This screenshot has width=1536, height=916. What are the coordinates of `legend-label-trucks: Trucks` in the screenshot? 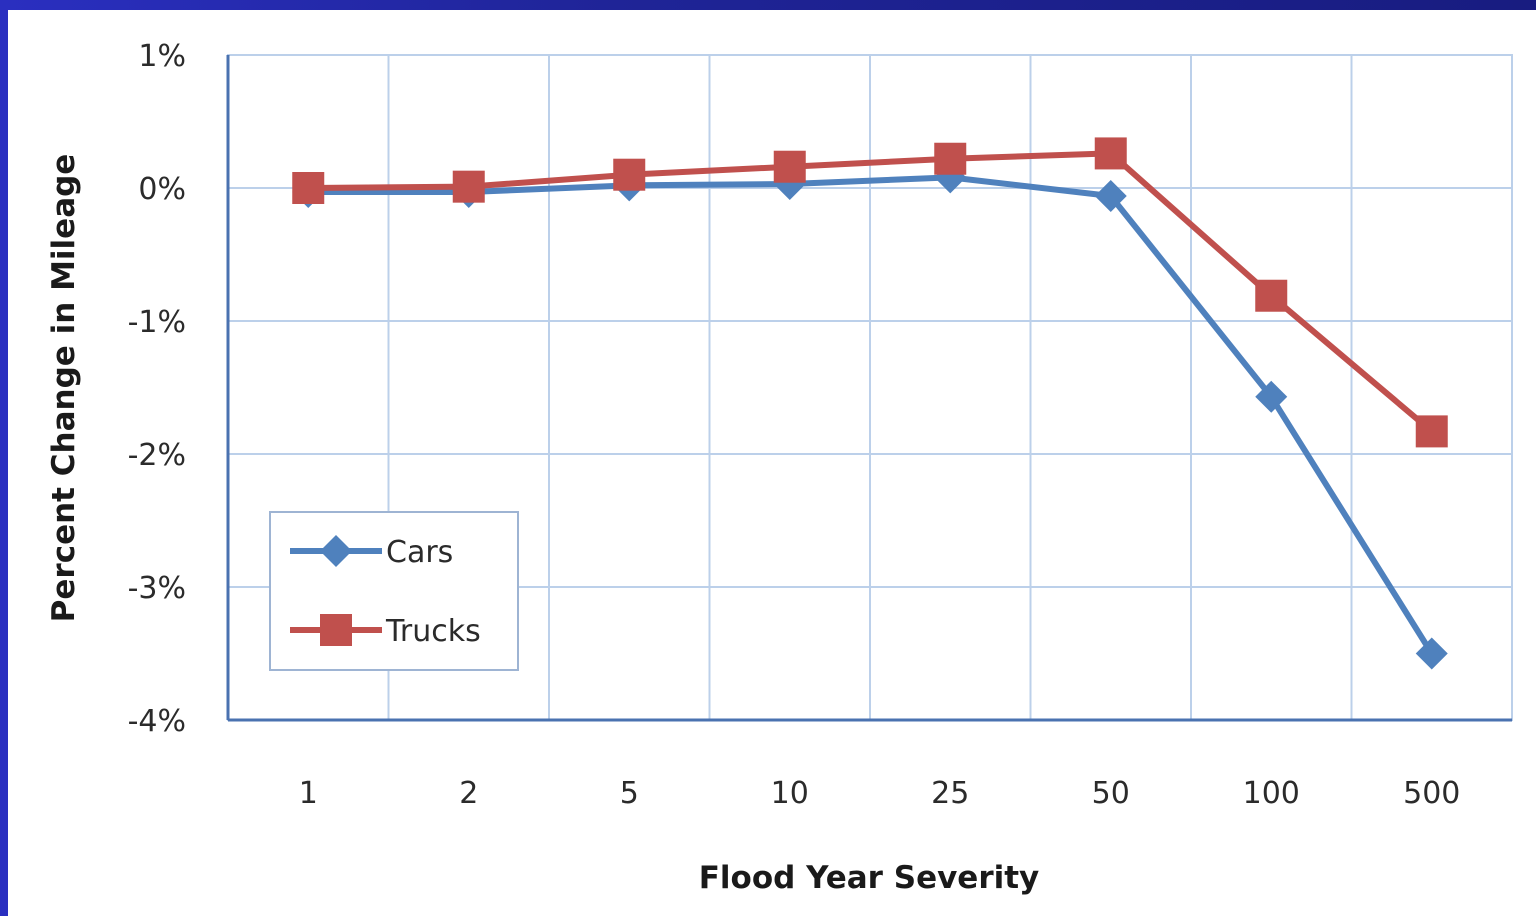 It's located at (433, 631).